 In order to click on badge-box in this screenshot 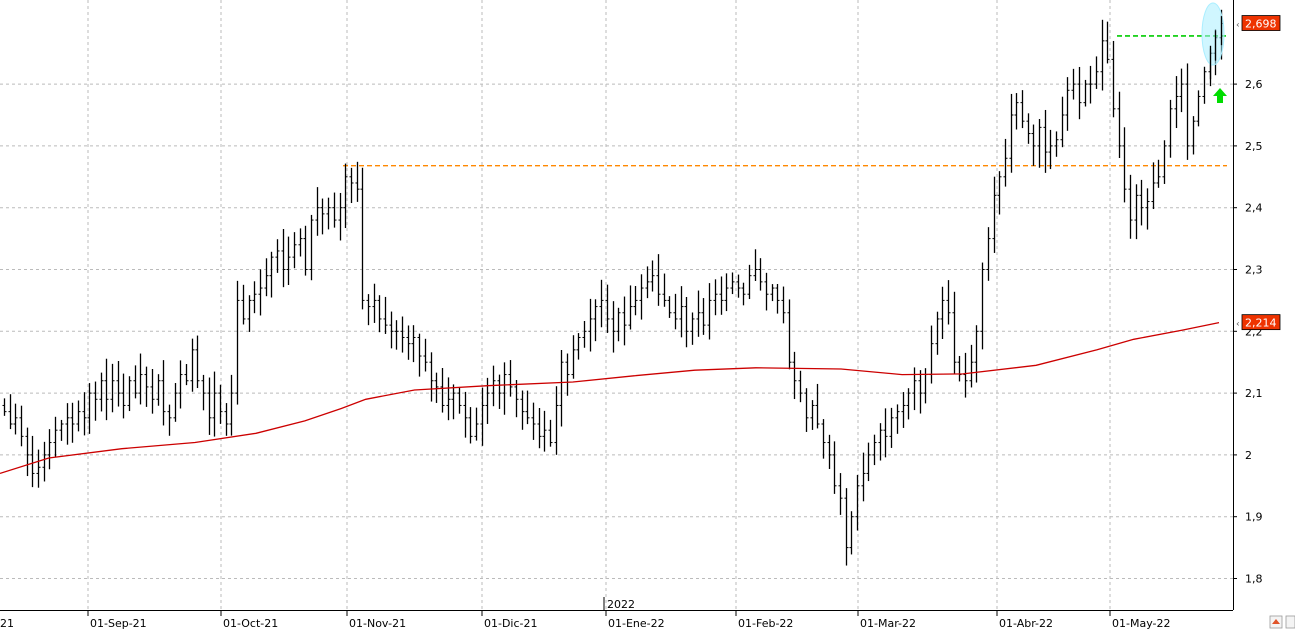, I will do `click(1261, 322)`.